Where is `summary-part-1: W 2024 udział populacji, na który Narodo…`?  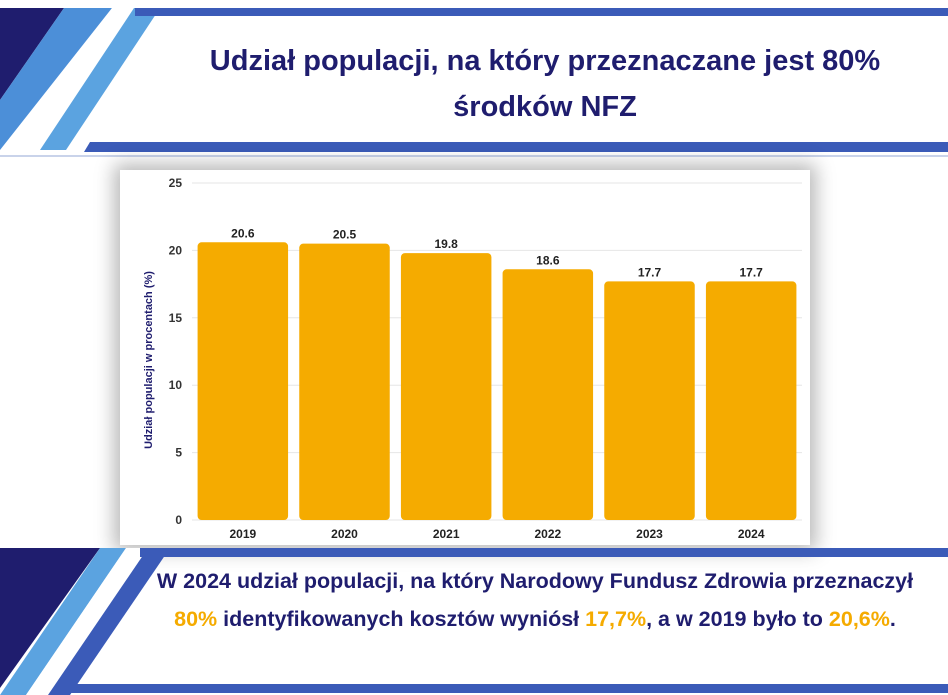
summary-part-1: W 2024 udział populacji, na który Narodo… is located at coordinates (535, 581).